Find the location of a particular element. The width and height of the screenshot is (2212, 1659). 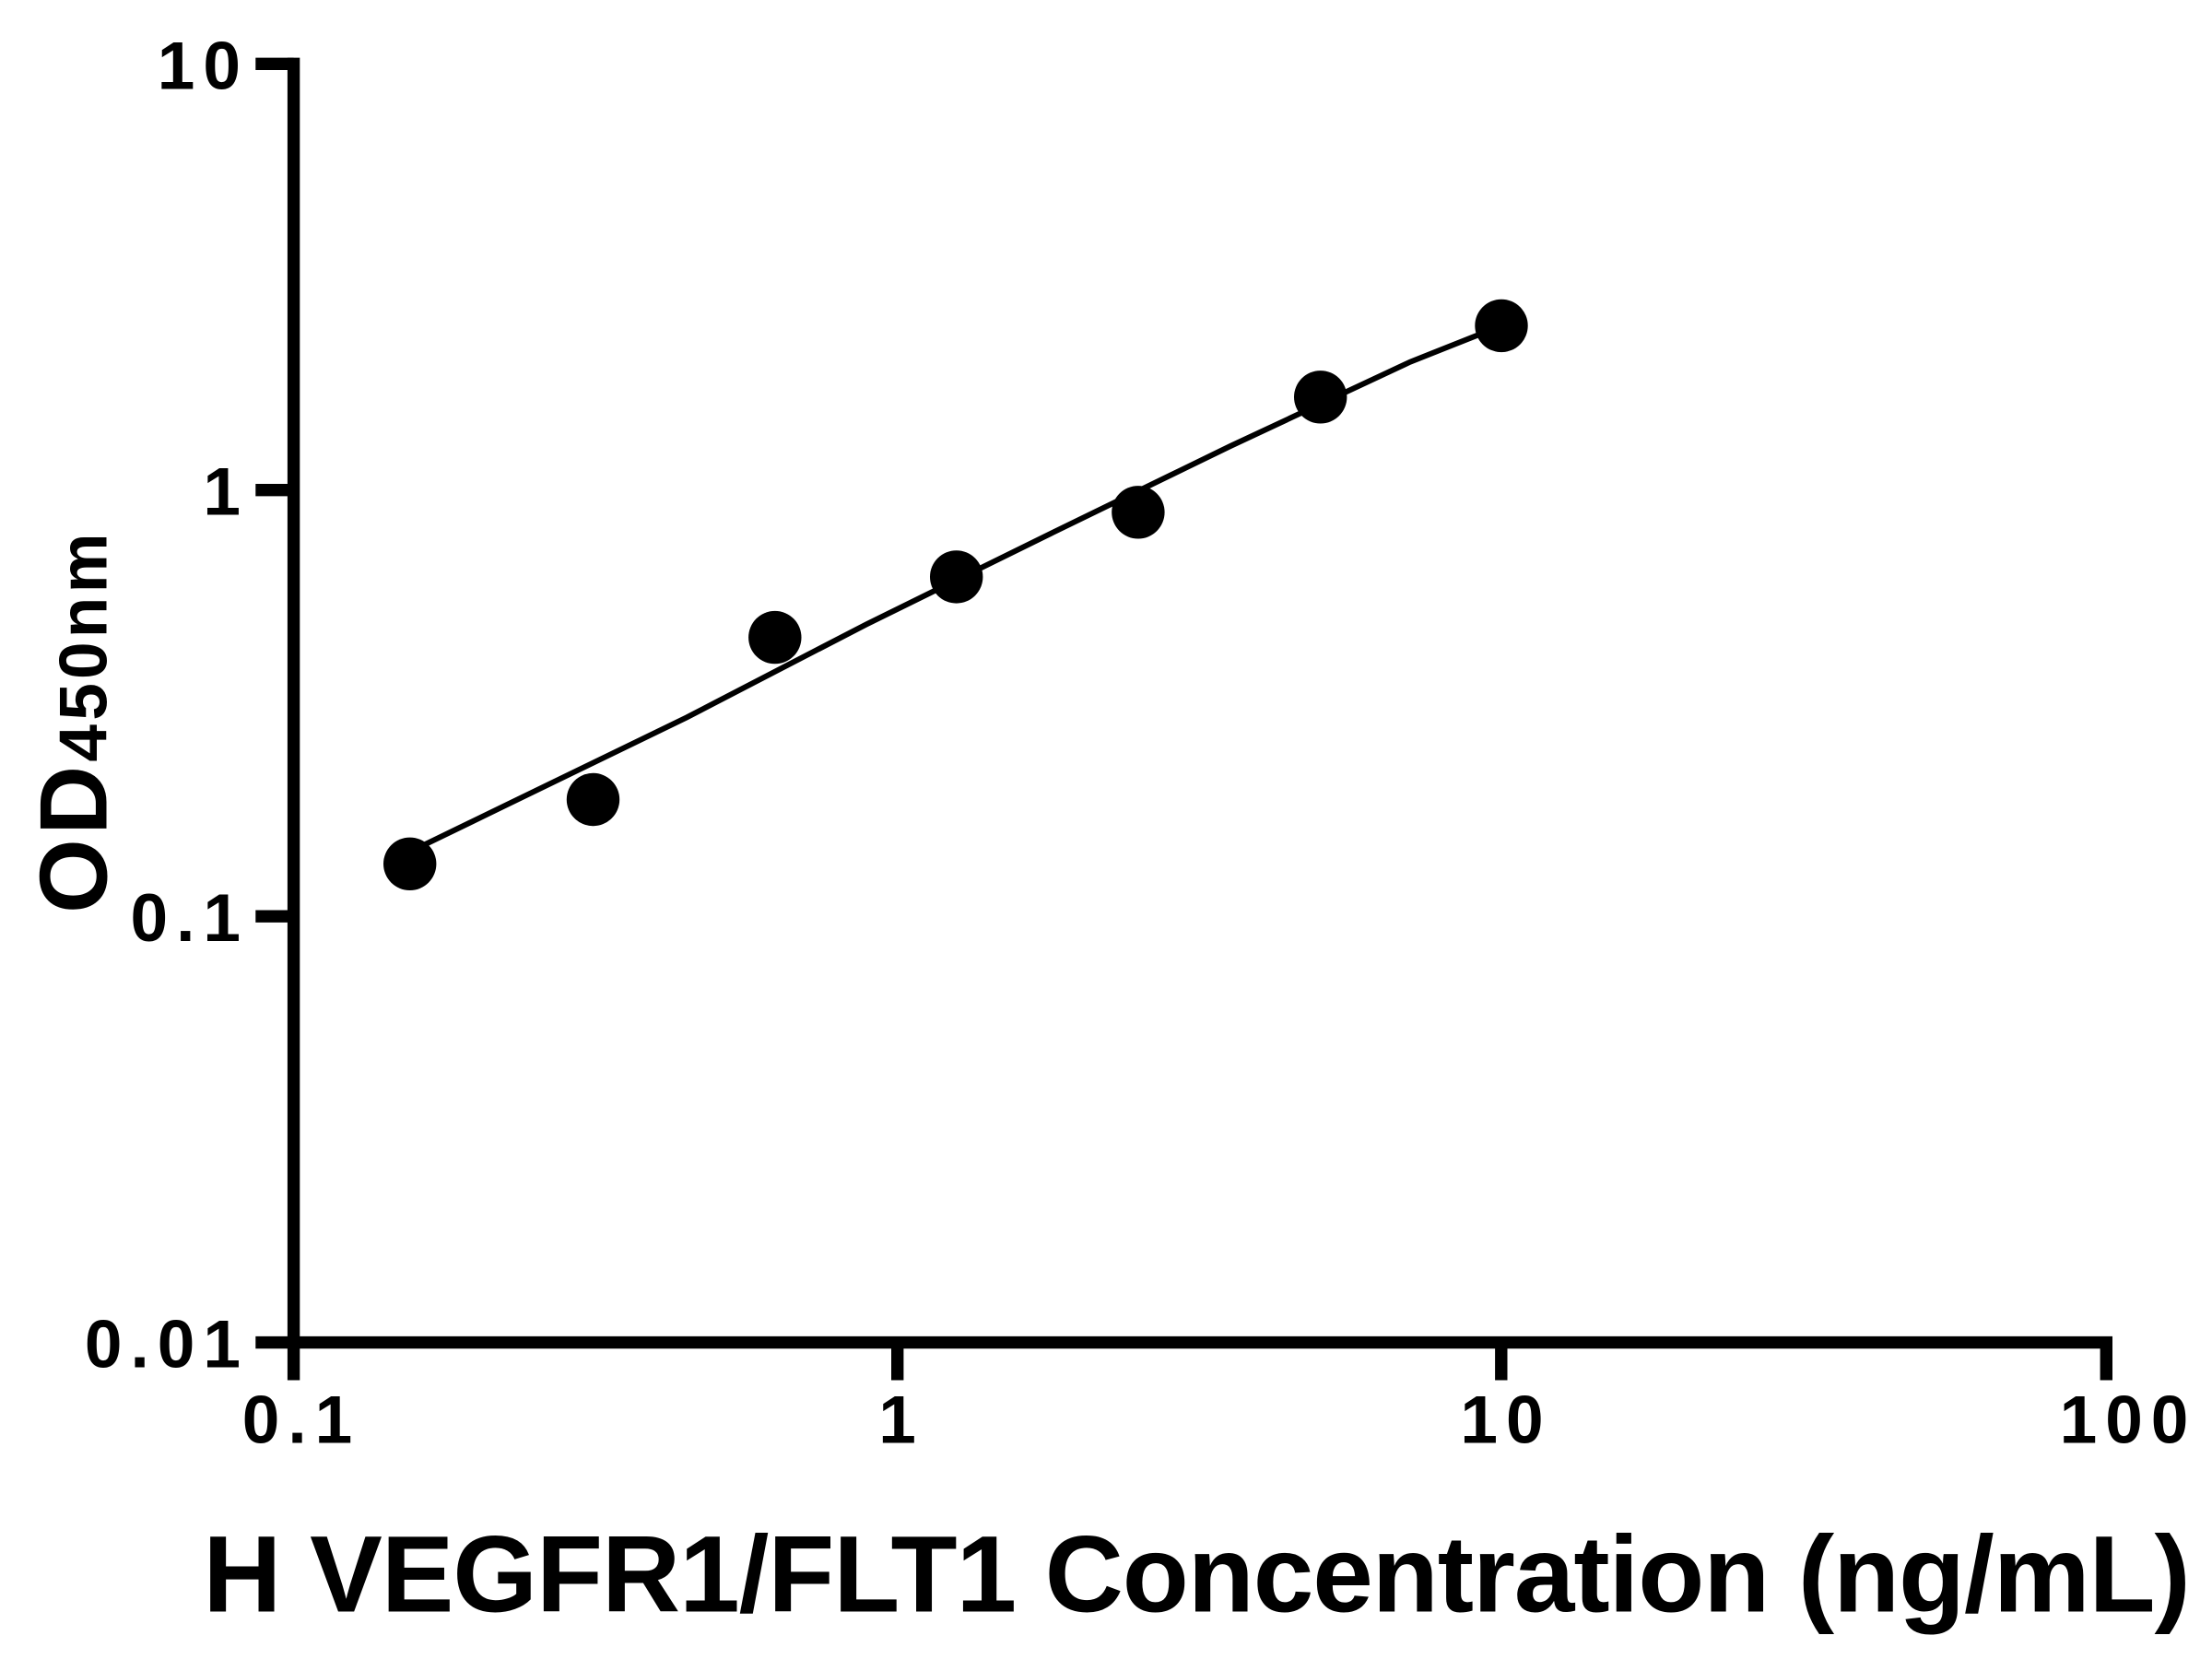

svg-text:H VEGFR1/FLT1 Concentration (n: H VEGFR1/FLT1 Concentration (ng/mL) is located at coordinates (1196, 1575).